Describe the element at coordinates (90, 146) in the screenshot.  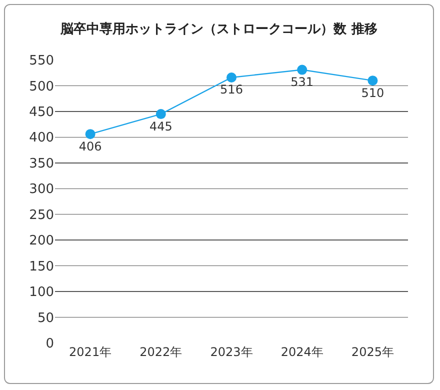
I see `data-label: 406` at that location.